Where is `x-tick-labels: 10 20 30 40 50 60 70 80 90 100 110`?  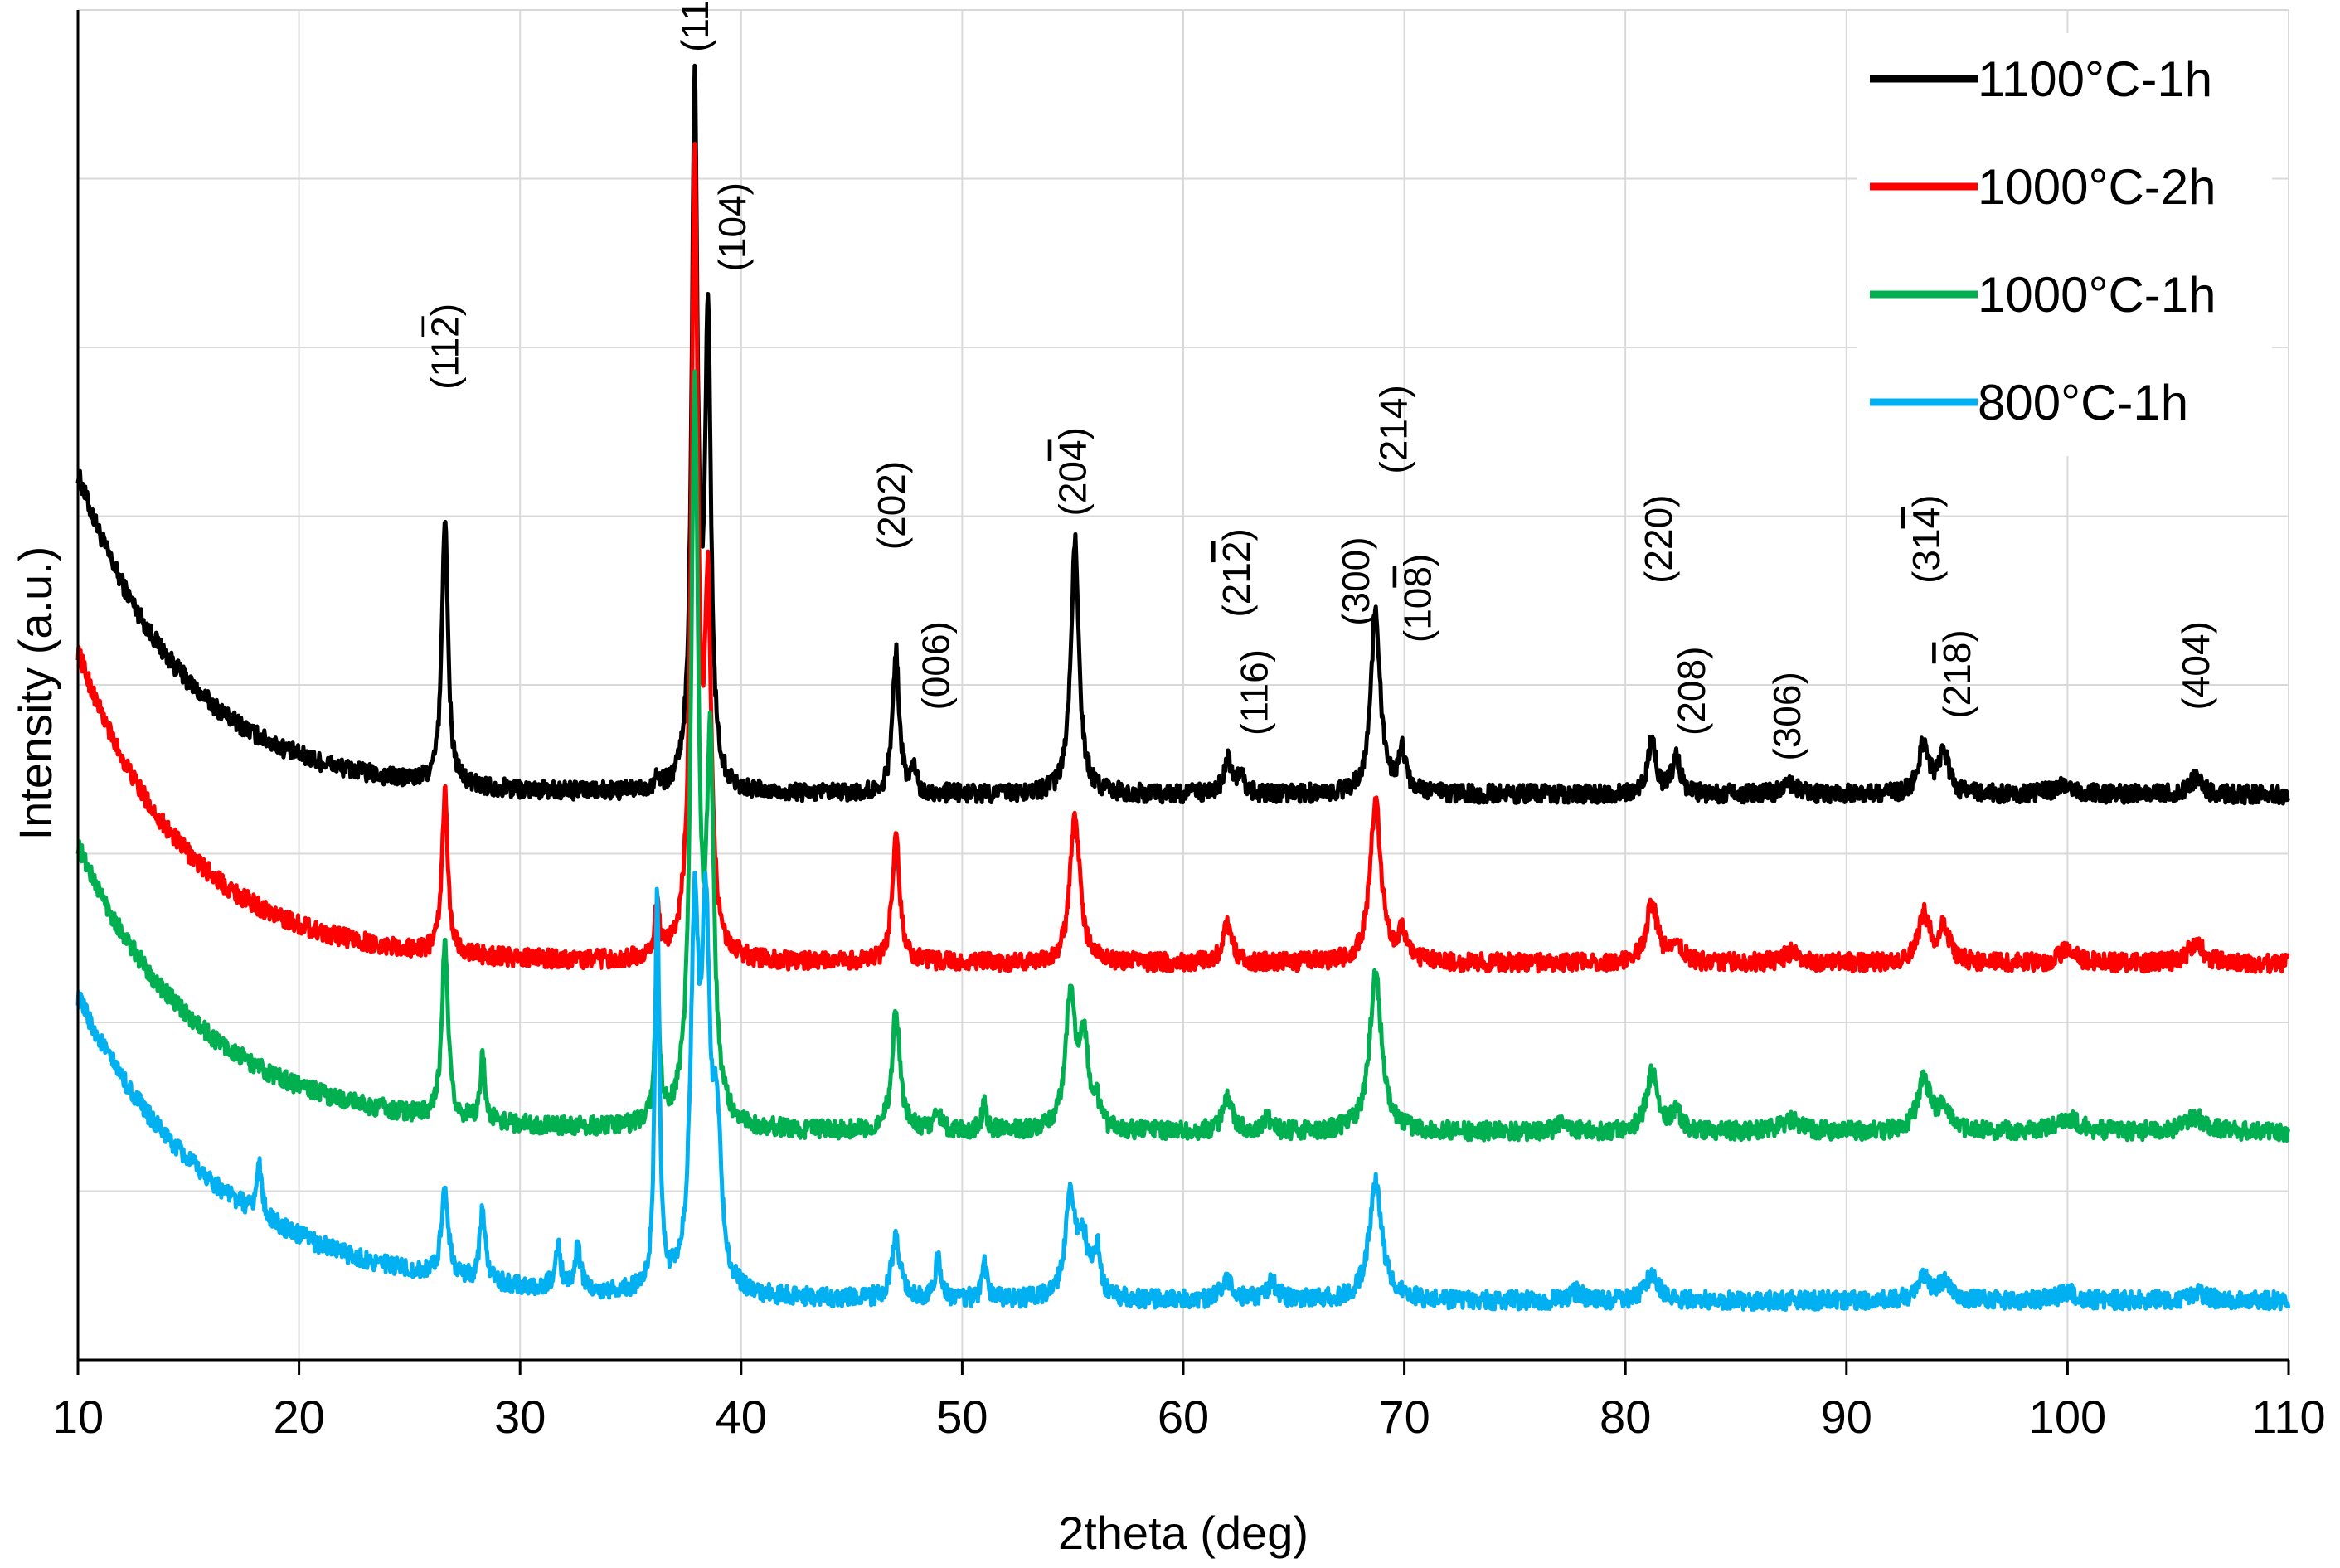 x-tick-labels: 10 20 30 40 50 60 70 80 90 100 110 is located at coordinates (1189, 1417).